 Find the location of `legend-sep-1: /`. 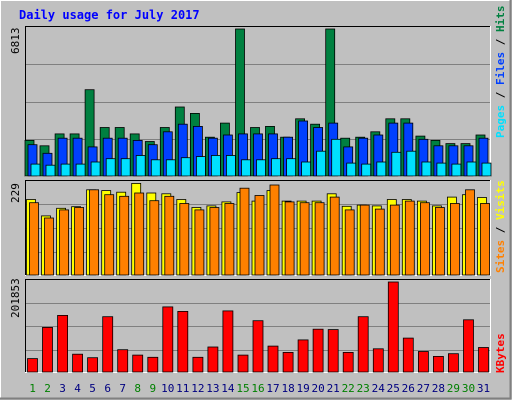

legend-sep-1: / is located at coordinates (500, 95).